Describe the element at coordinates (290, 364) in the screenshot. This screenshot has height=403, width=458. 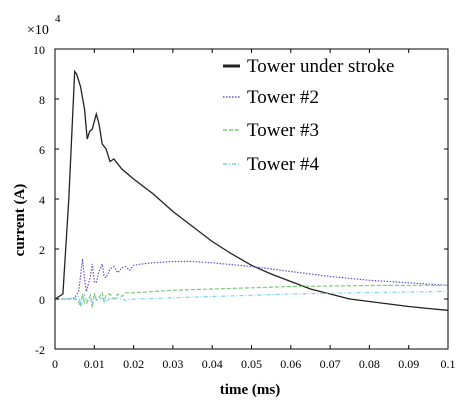
I see `x-tick-label: 0.06` at that location.